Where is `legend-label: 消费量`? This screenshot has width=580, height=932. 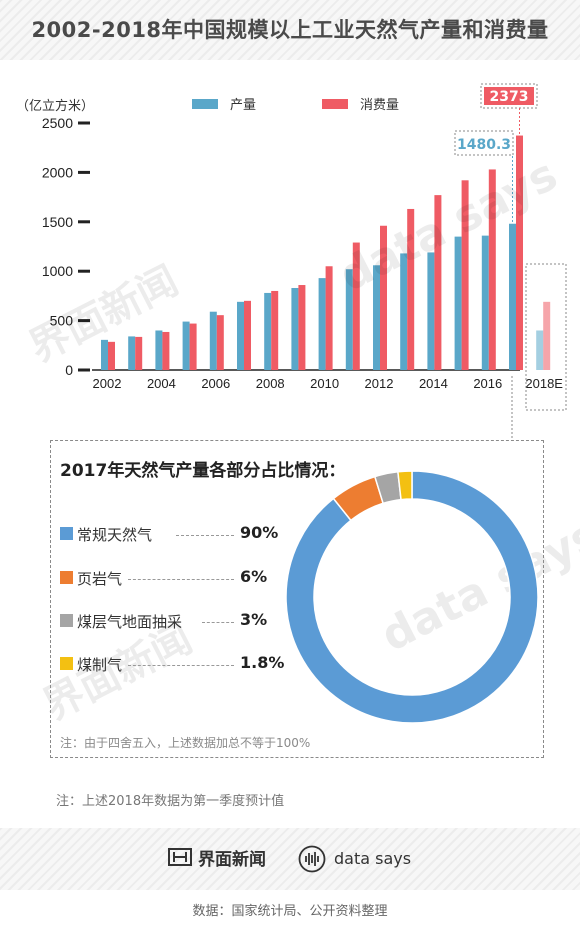
legend-label: 消费量 is located at coordinates (379, 105).